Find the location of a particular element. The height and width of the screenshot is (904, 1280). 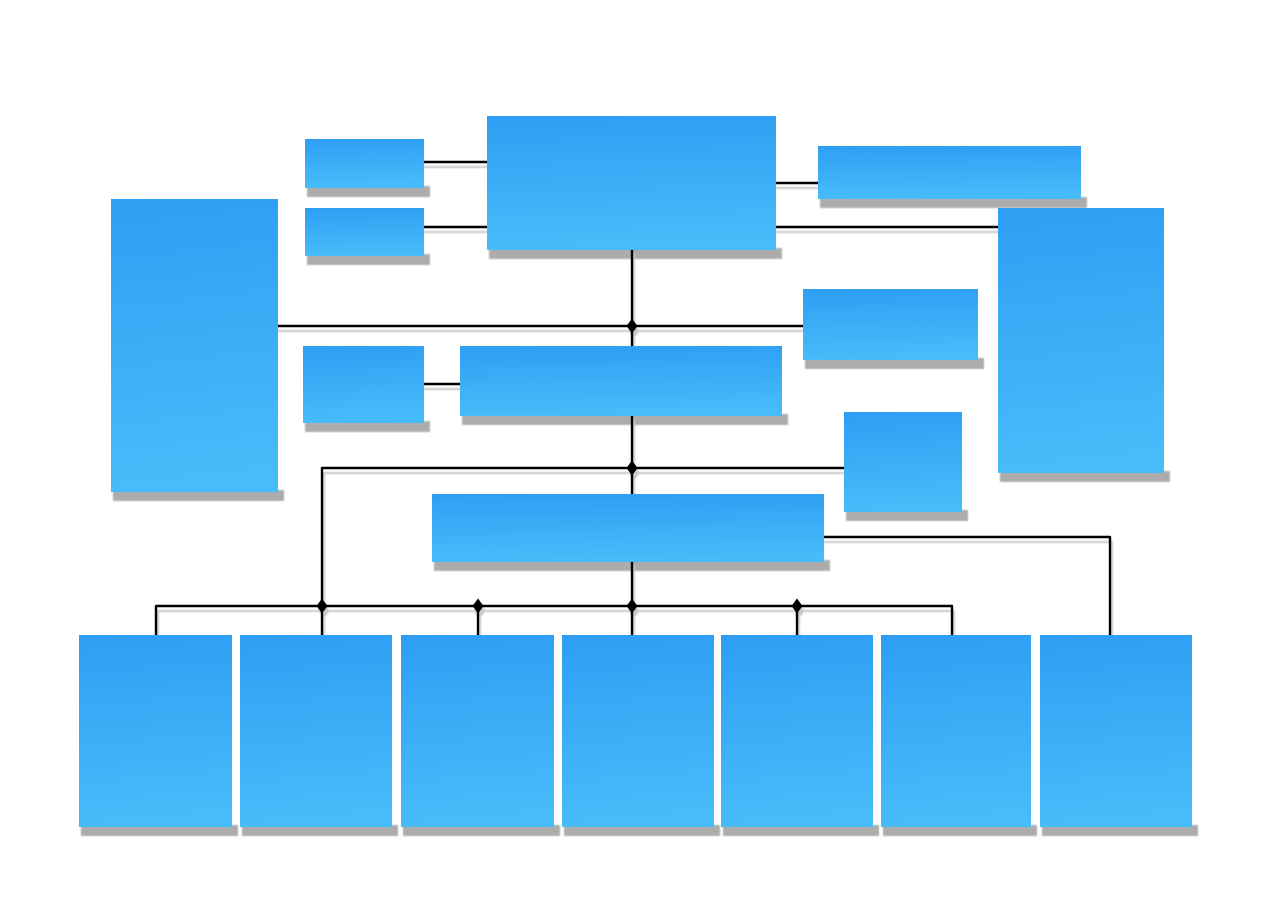

connector-distribution-rail is located at coordinates (554, 622).